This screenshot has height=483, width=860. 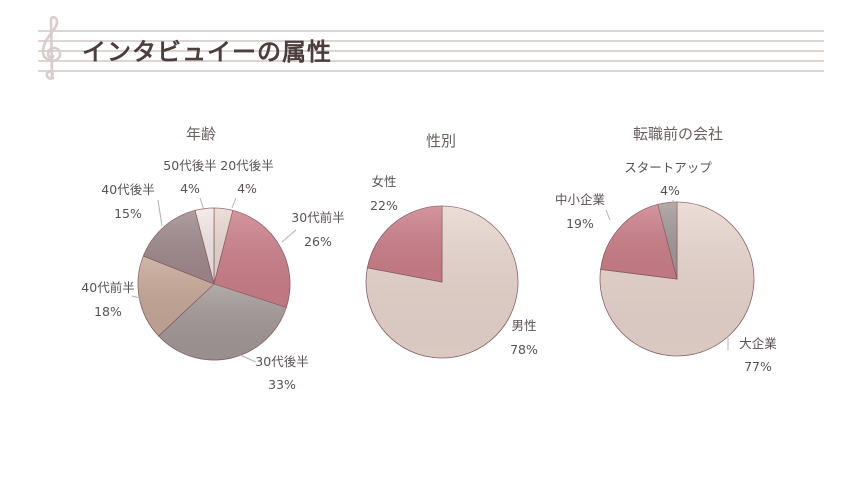 I want to click on chart-title-age: 年齢, so click(x=201, y=134).